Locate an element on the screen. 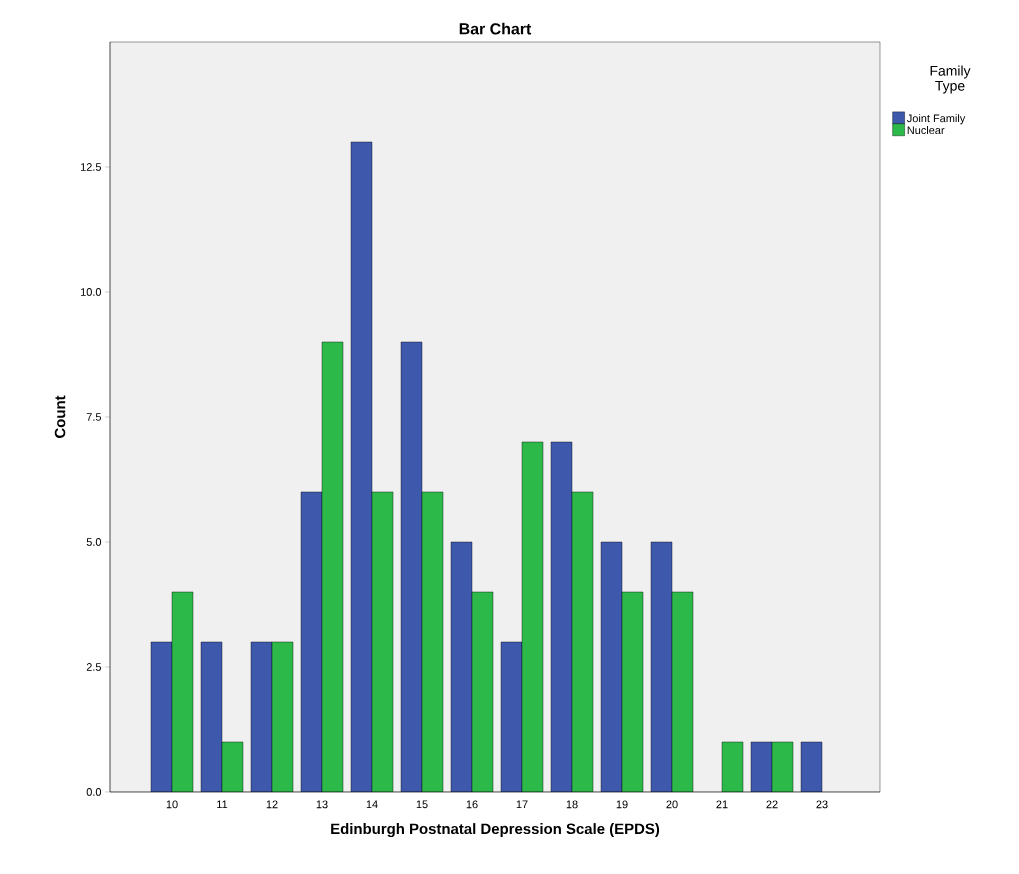 This screenshot has width=1019, height=874. x-tick-label: 21 is located at coordinates (722, 804).